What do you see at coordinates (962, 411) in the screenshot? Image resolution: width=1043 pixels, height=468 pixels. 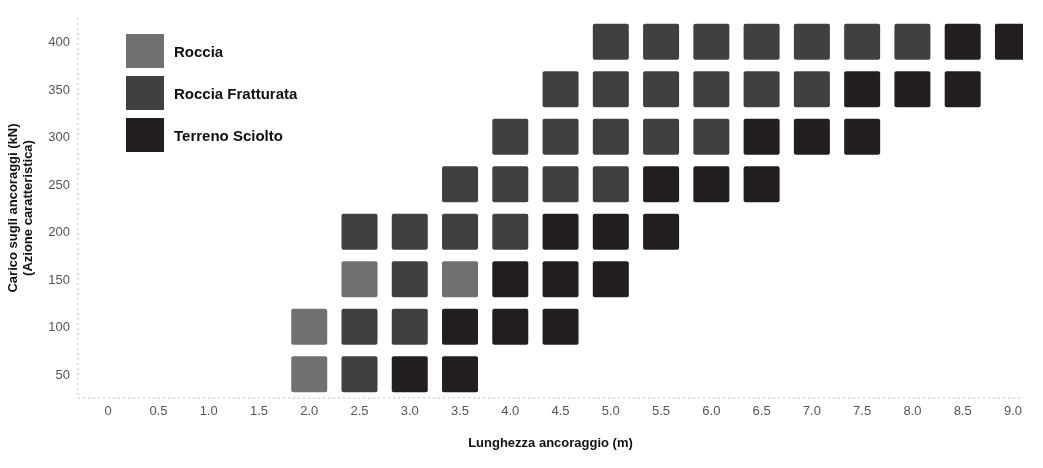 I see `x-tick-label: 8.5` at bounding box center [962, 411].